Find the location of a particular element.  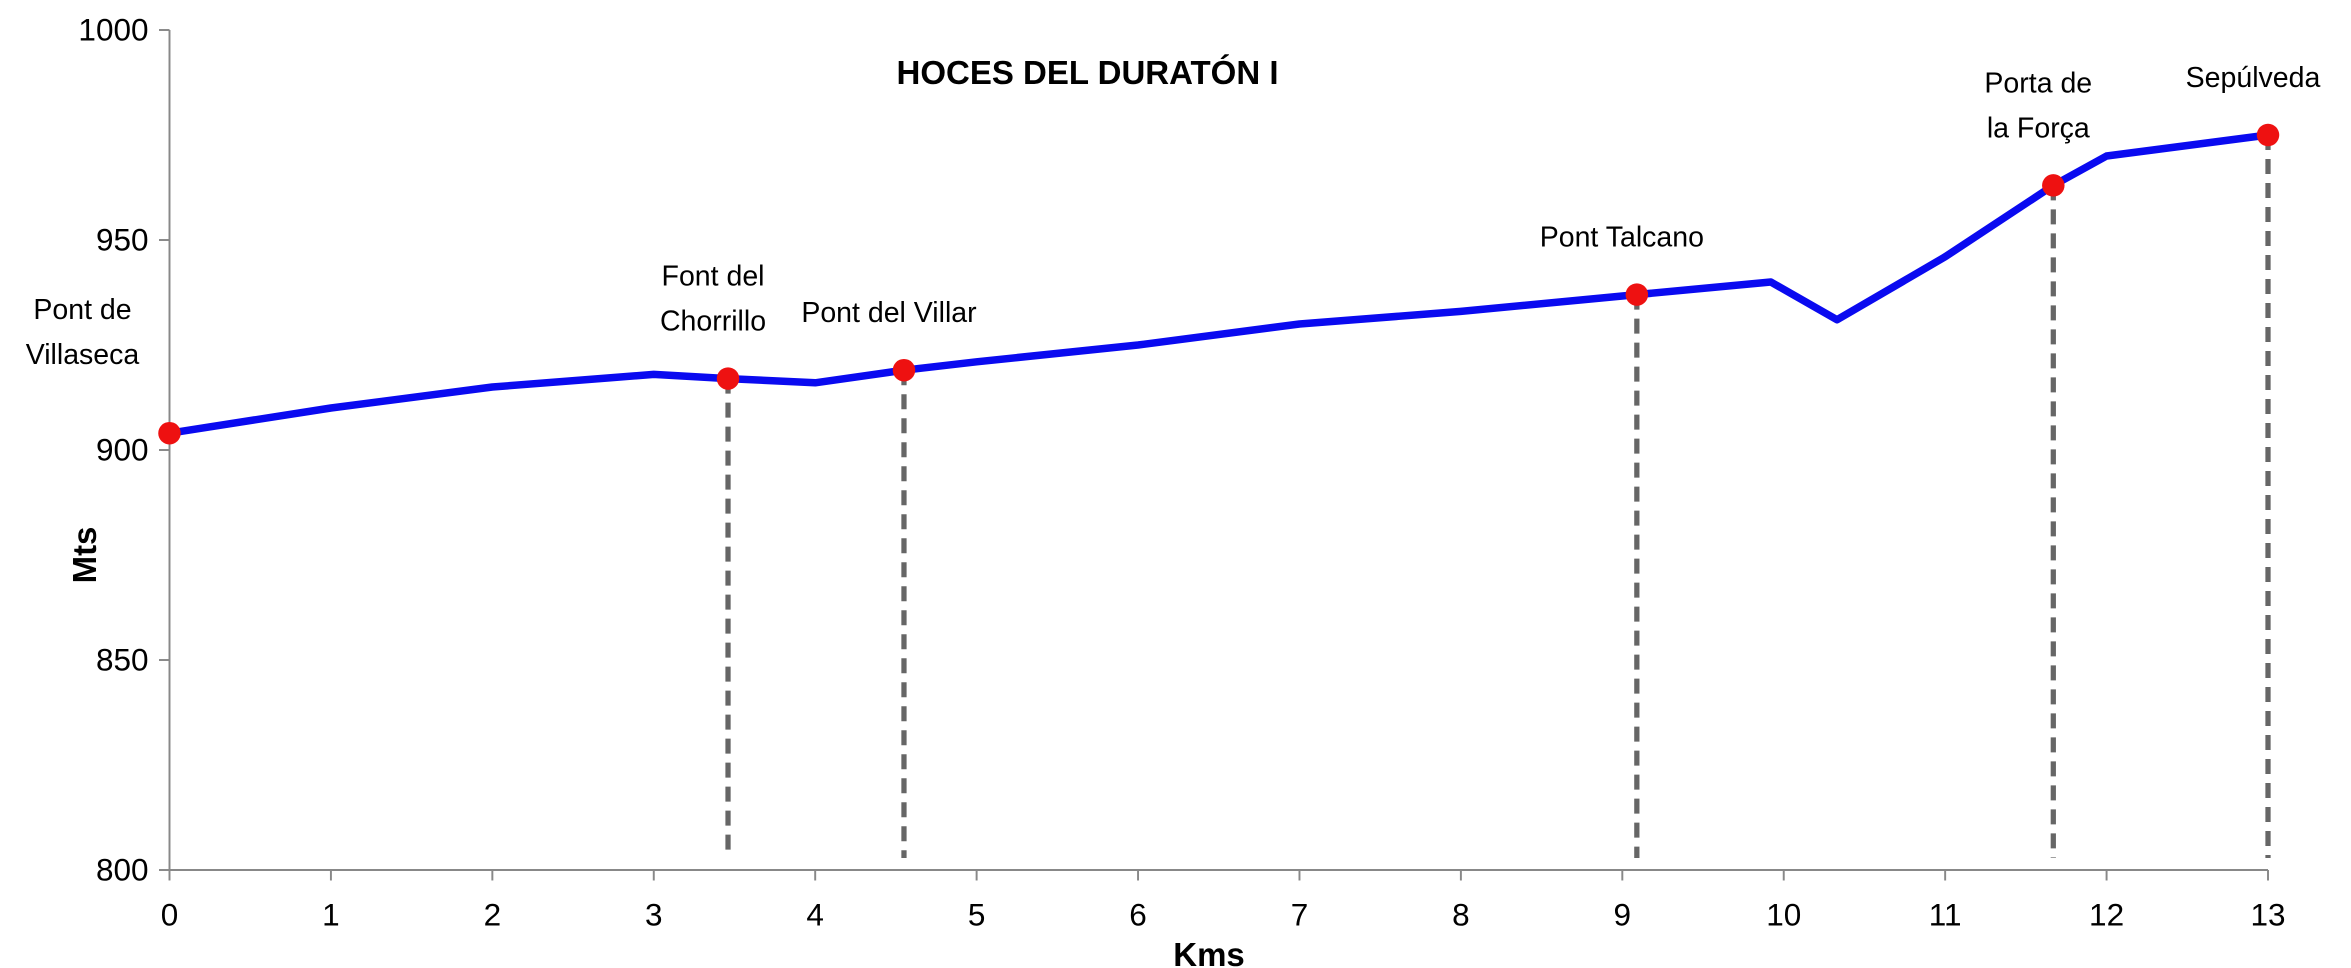

x-tick-label: 12 is located at coordinates (2106, 915).